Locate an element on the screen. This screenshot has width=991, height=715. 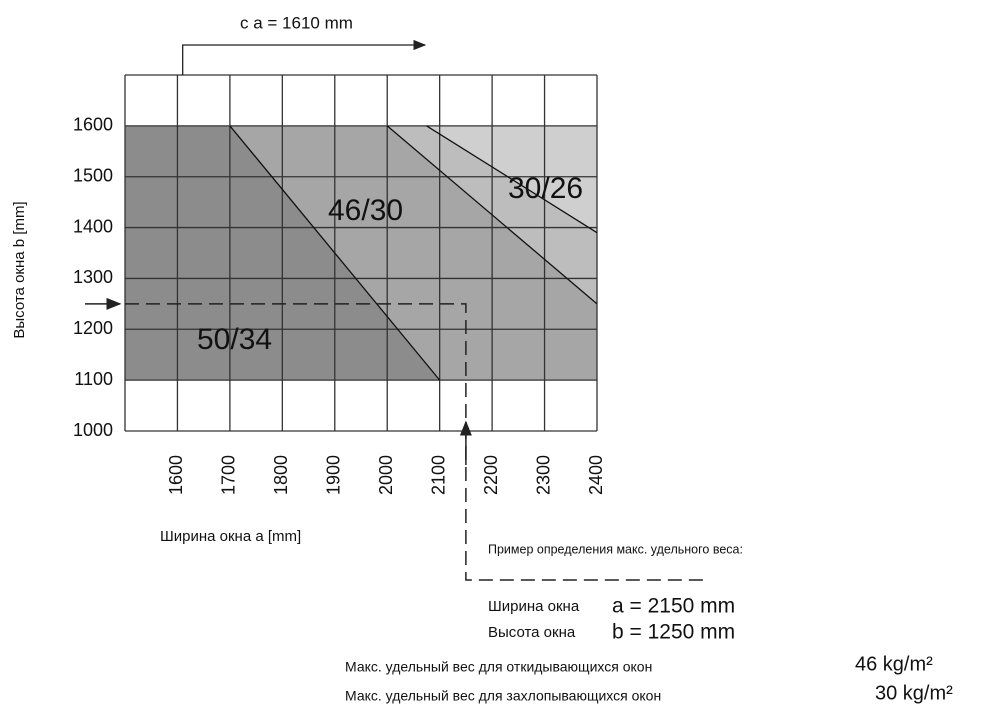
zone-label: 30/26 is located at coordinates (545, 188).